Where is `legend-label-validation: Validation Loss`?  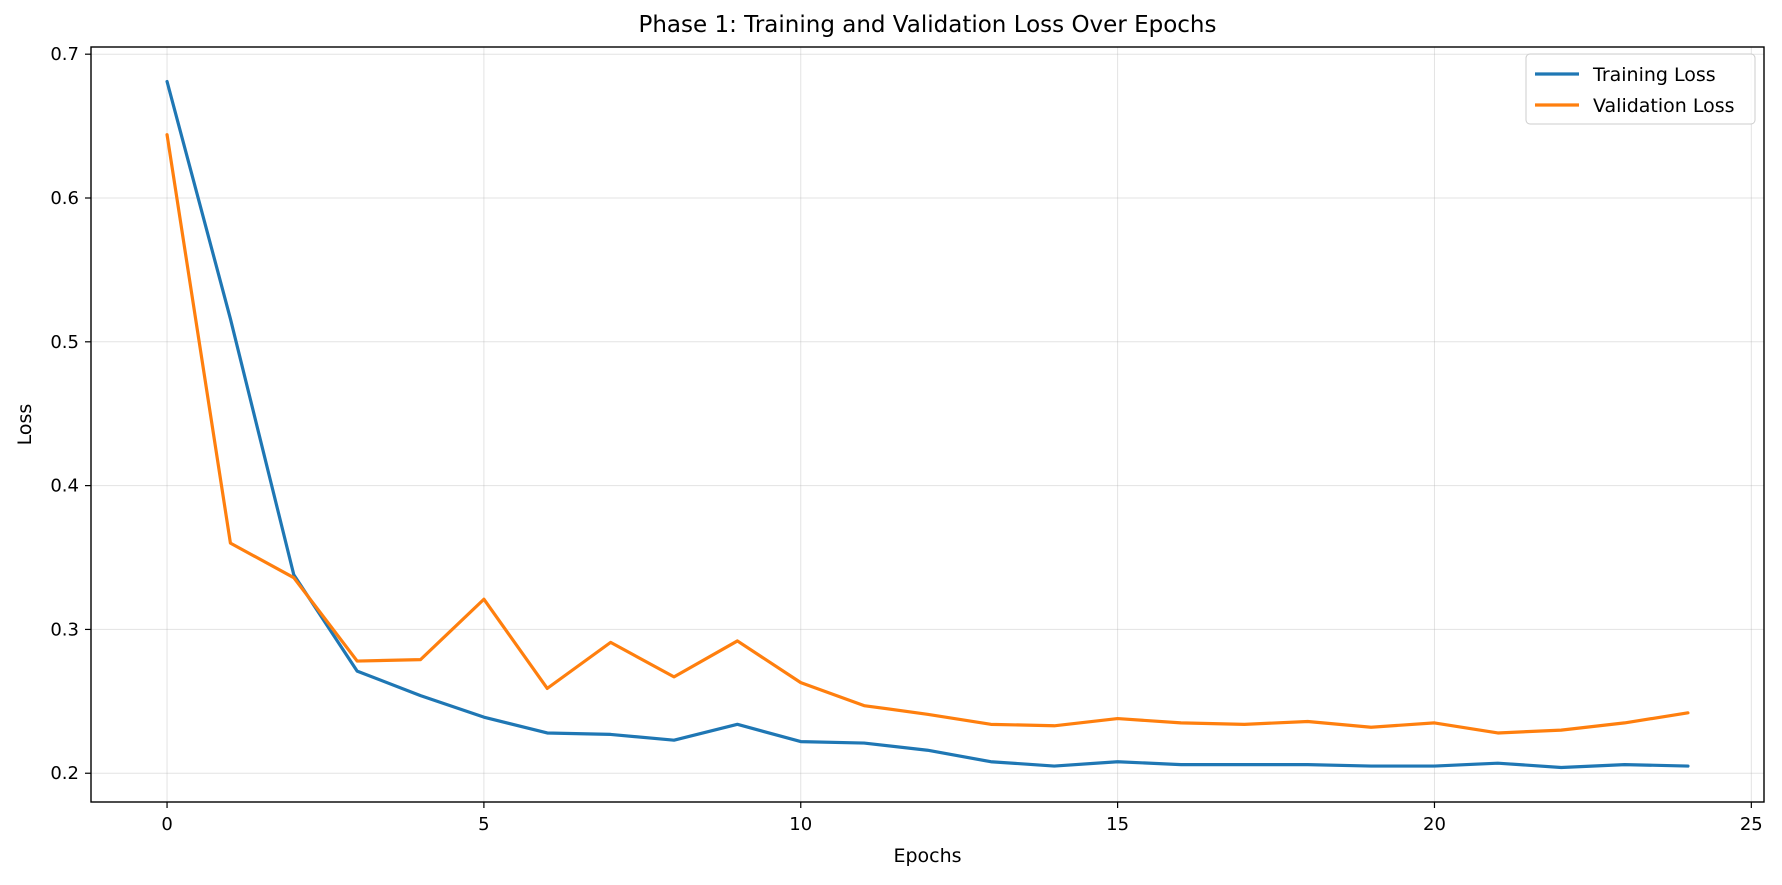
legend-label-validation: Validation Loss is located at coordinates (1664, 106).